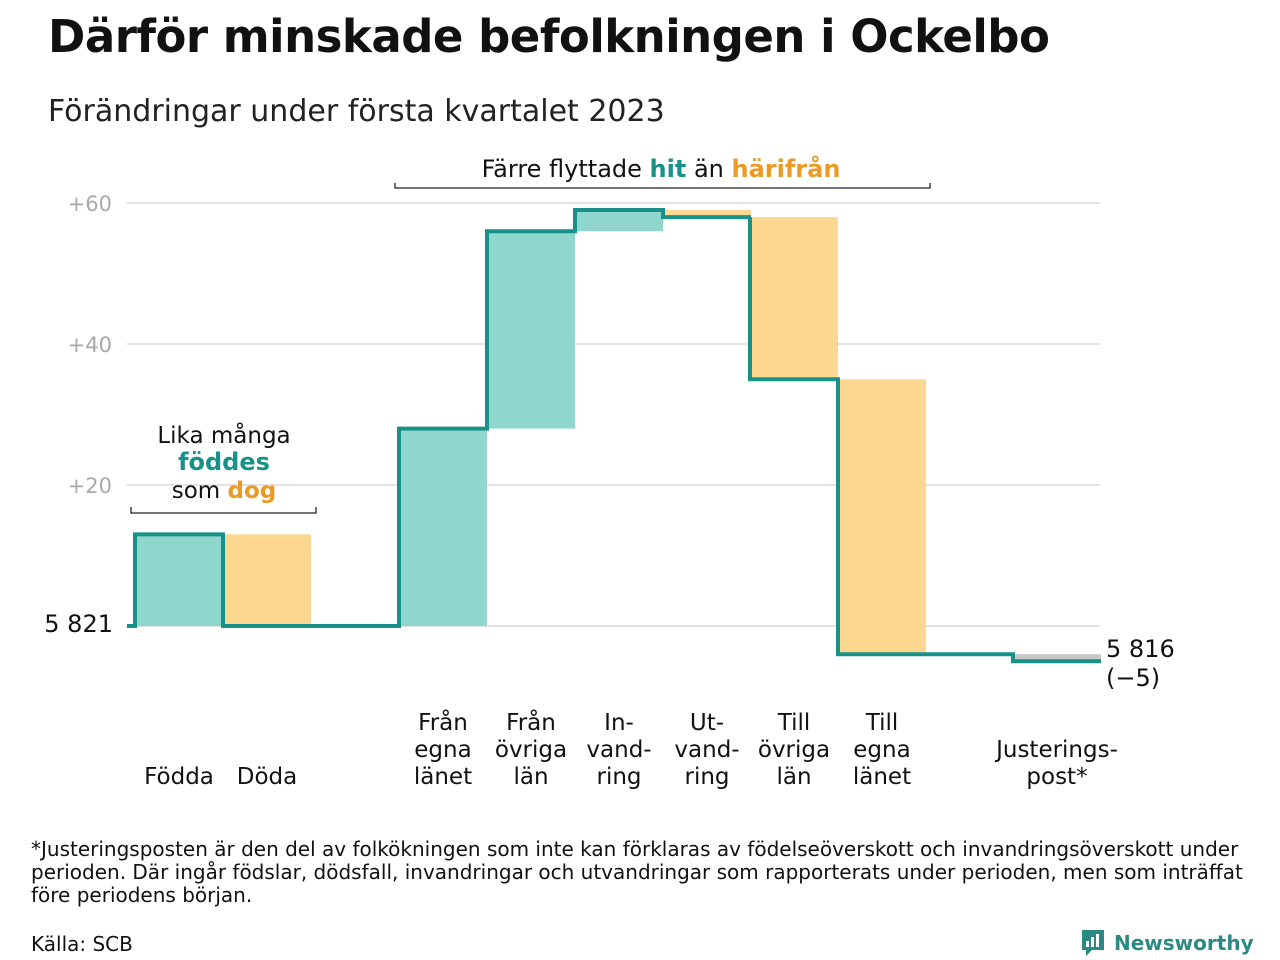 The width and height of the screenshot is (1280, 960). I want to click on y-tick-label: +60, so click(90, 204).